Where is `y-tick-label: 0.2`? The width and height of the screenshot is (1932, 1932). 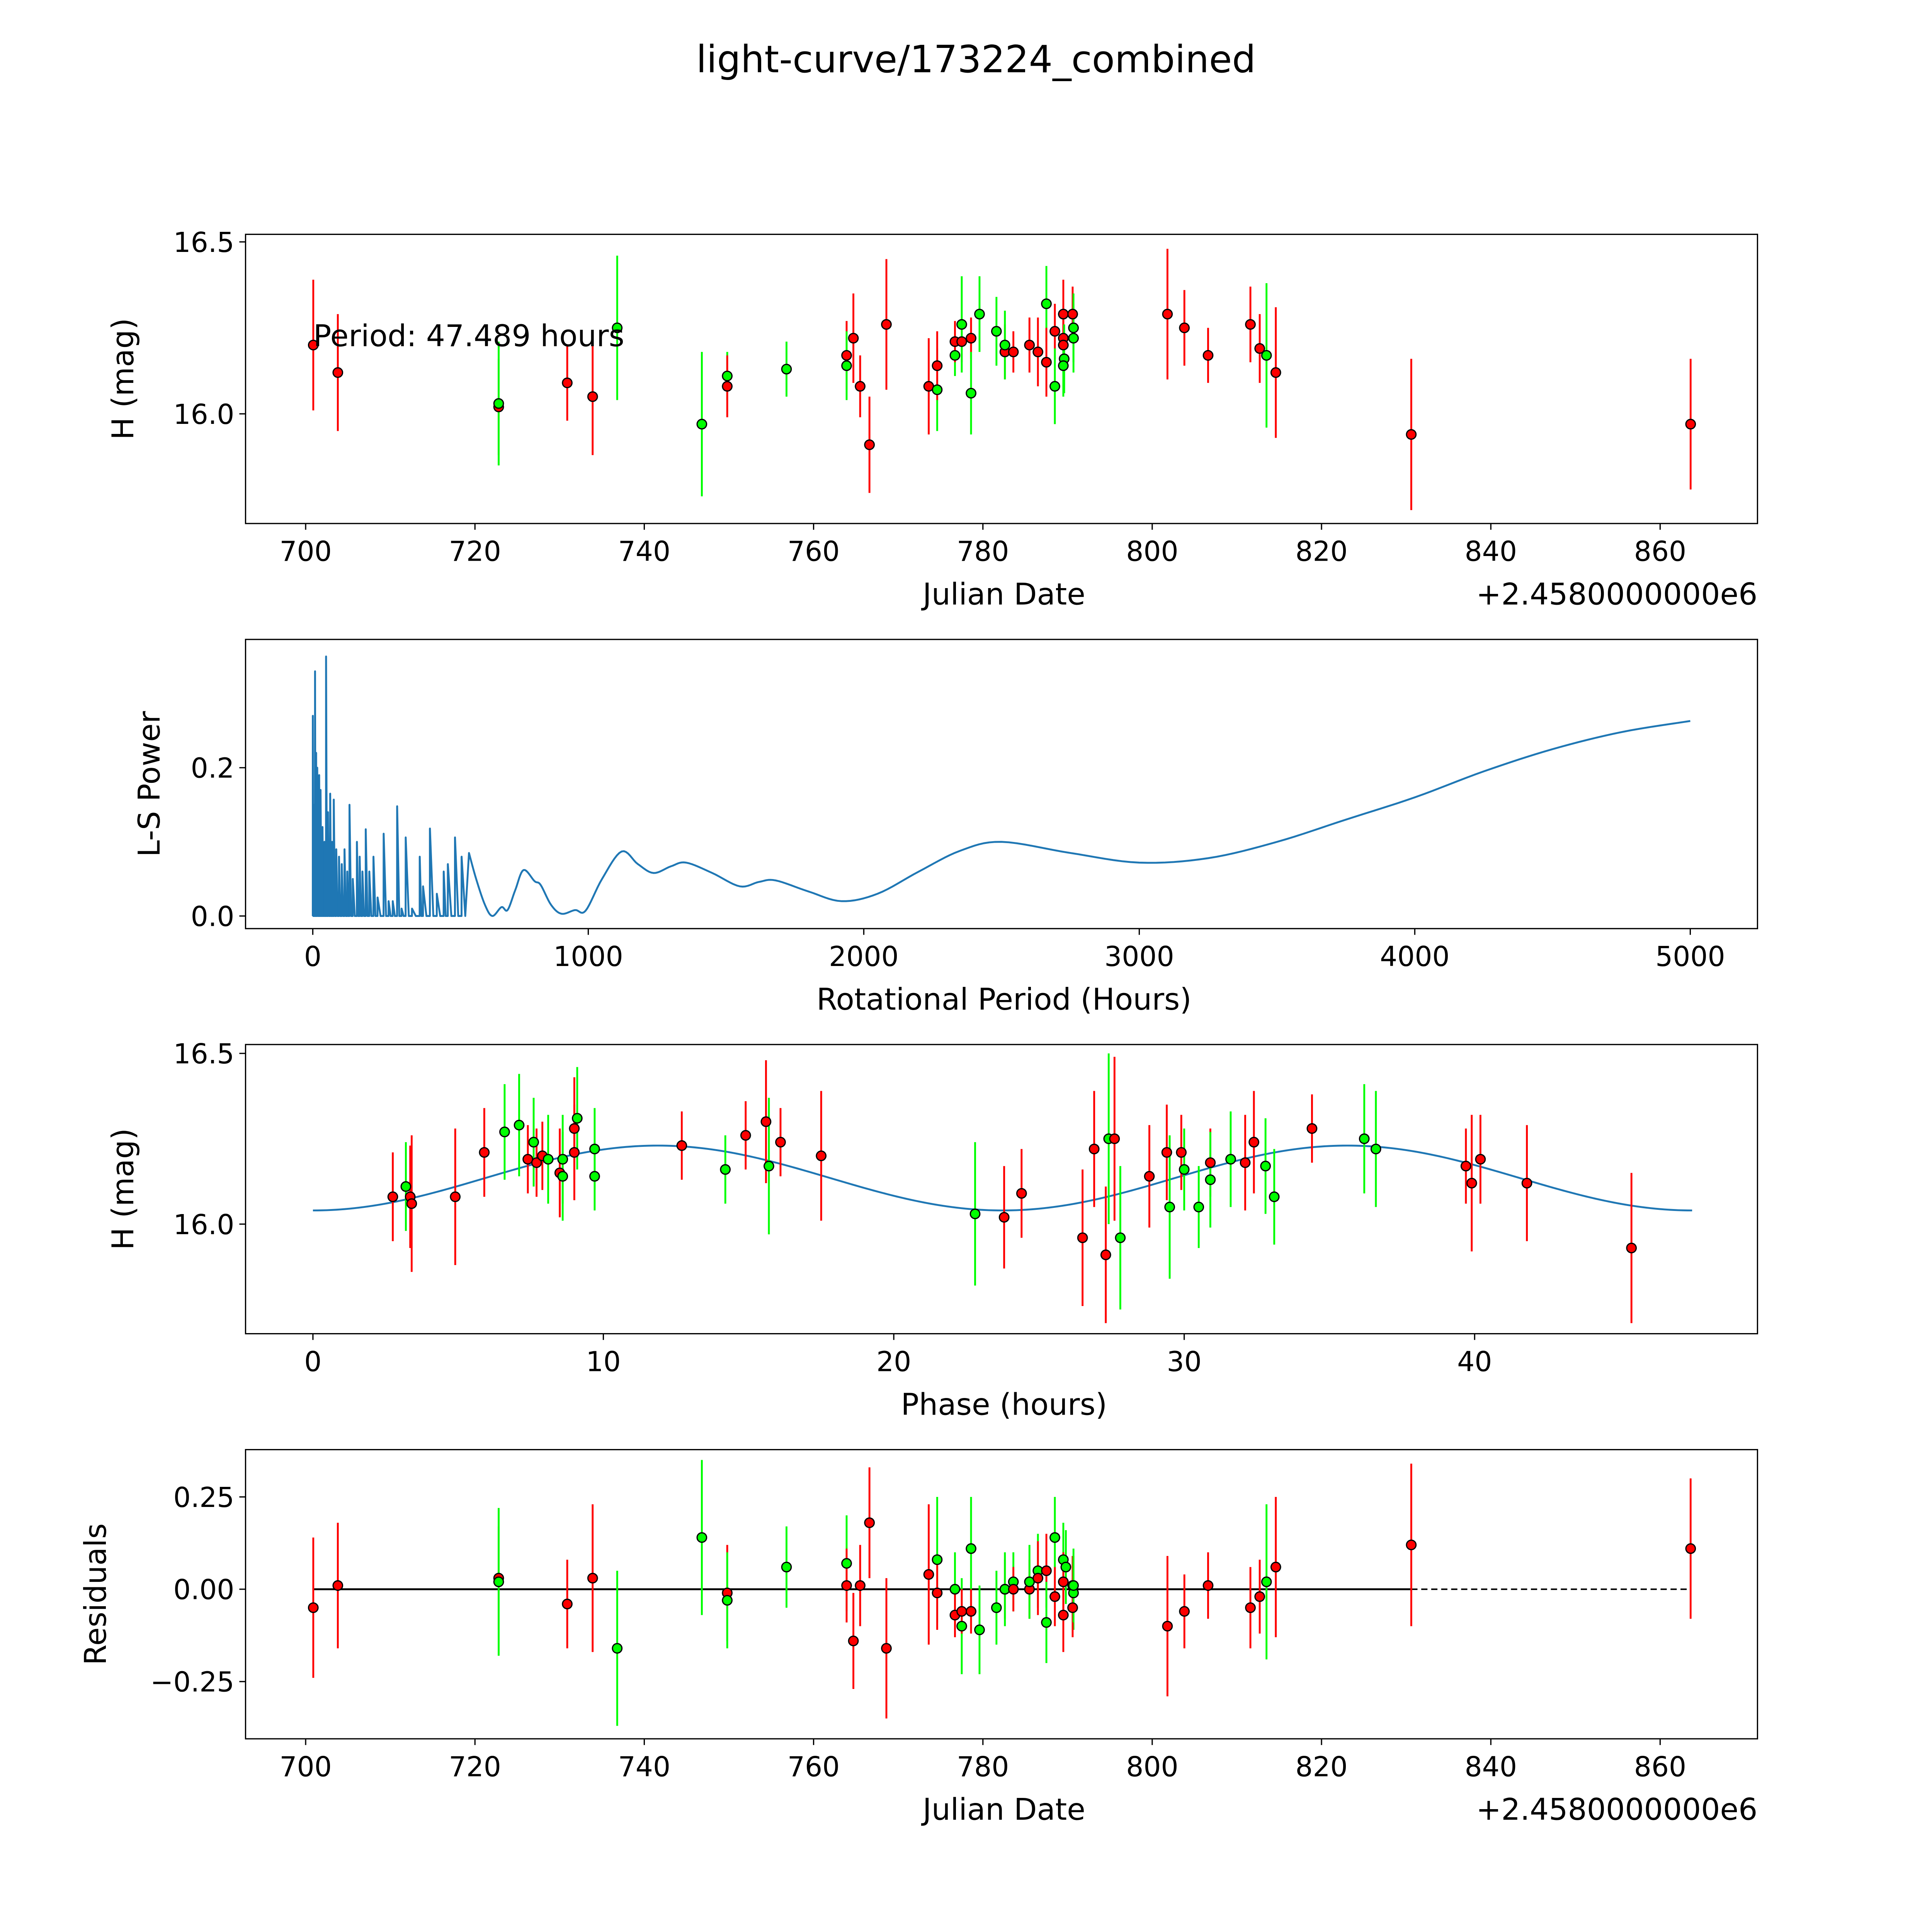
y-tick-label: 0.2 is located at coordinates (213, 768).